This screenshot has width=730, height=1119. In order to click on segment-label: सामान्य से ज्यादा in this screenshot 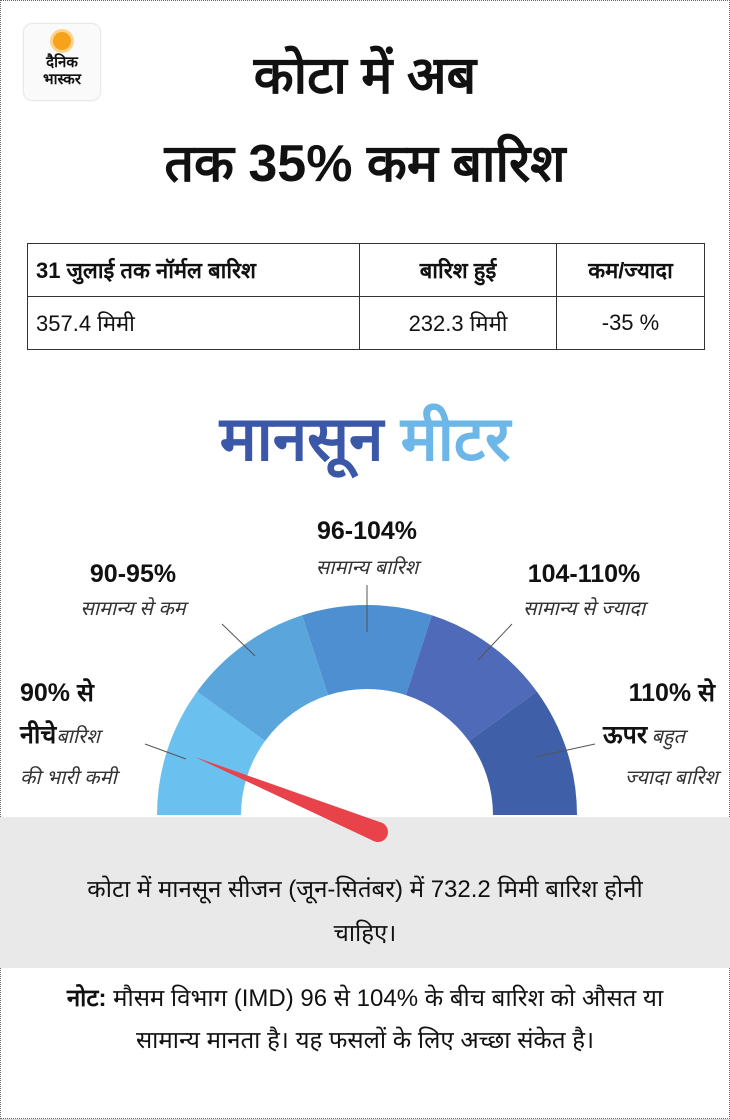, I will do `click(584, 609)`.